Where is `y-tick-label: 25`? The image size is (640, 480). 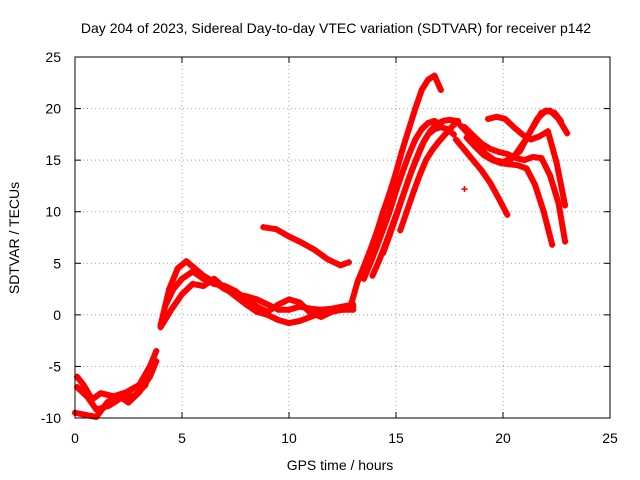
y-tick-label: 25 is located at coordinates (53, 57).